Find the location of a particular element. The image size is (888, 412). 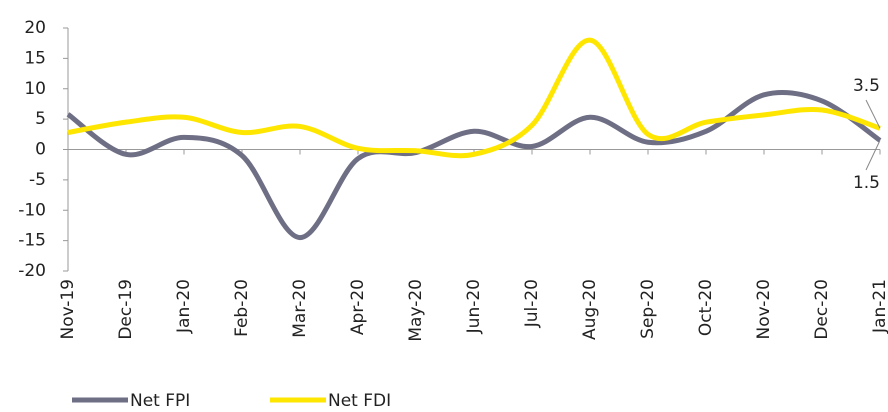

x-tick-label: Dec-20 is located at coordinates (822, 309).